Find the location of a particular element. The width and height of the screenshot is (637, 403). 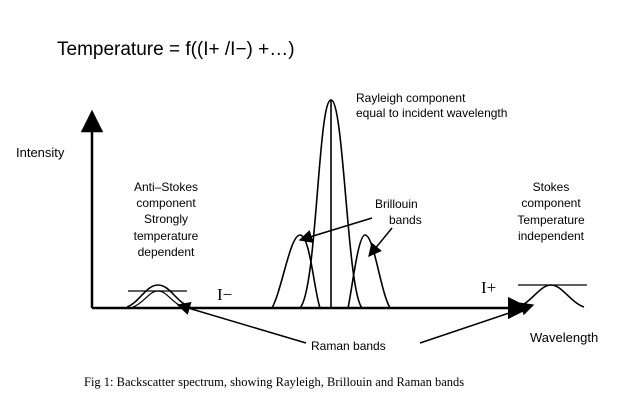

raman-bands-label: Raman bands is located at coordinates (348, 346).